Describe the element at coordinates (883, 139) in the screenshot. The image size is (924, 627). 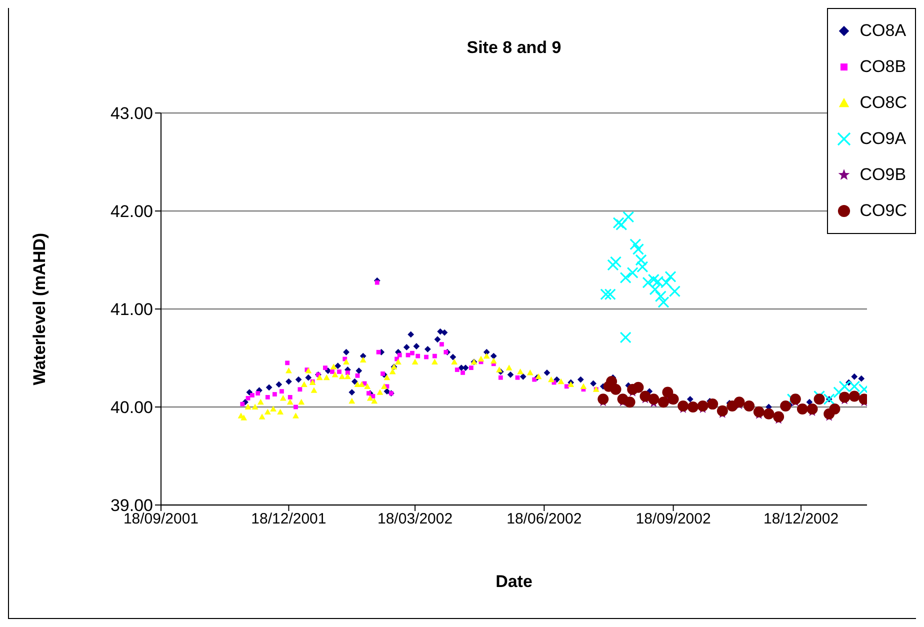
I see `legend-label: CO9A` at that location.